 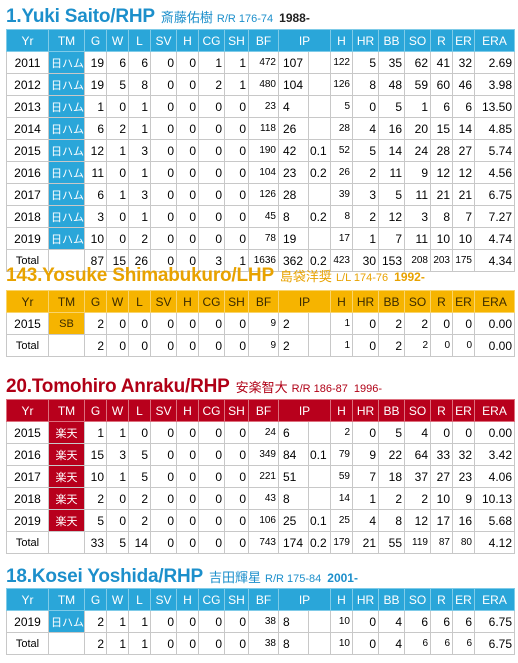 What do you see at coordinates (341, 260) in the screenshot?
I see `cell-hits: 423` at bounding box center [341, 260].